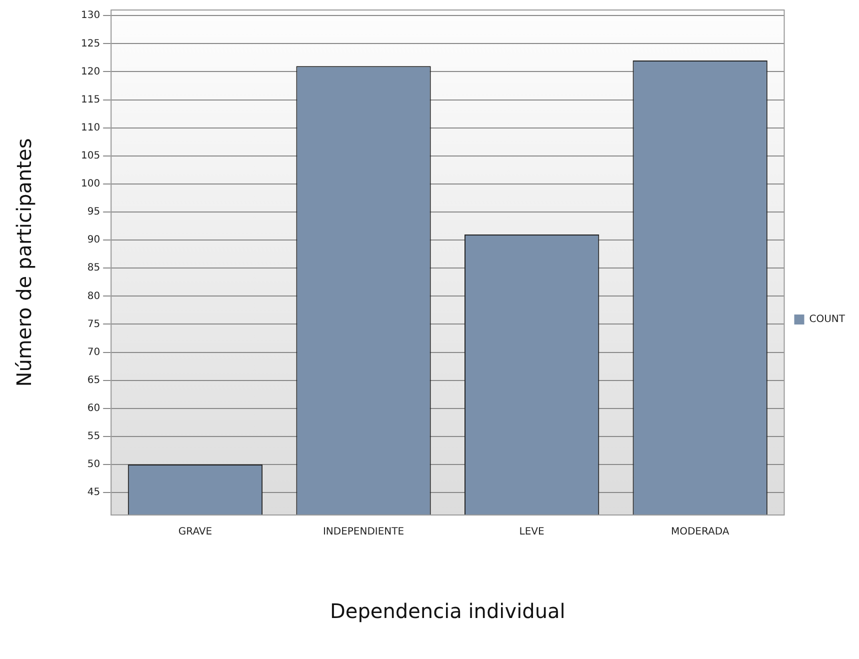  I want to click on y-tick-label: 60, so click(93, 408).